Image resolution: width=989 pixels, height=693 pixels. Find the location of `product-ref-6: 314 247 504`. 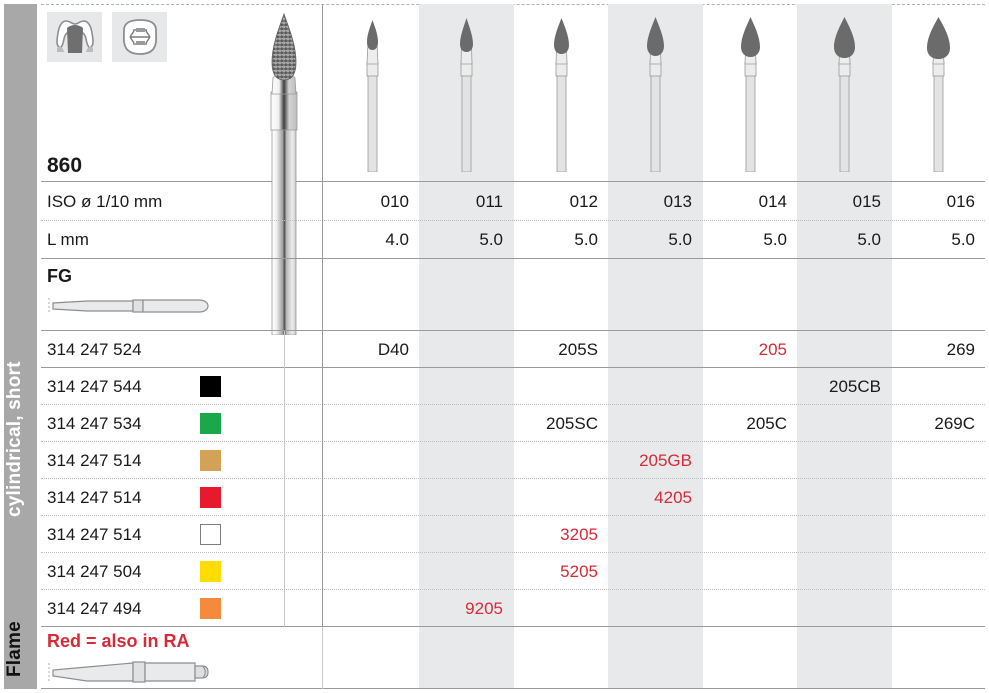

product-ref-6: 314 247 504 is located at coordinates (94, 571).